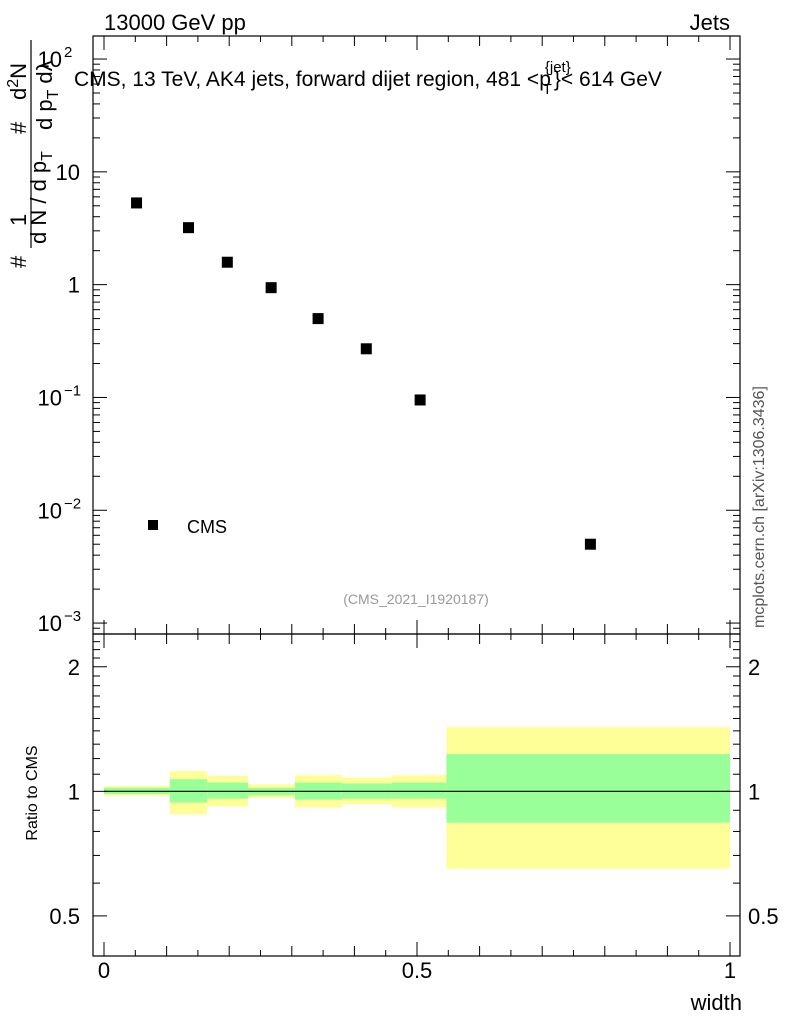  Describe the element at coordinates (64, 916) in the screenshot. I see `ratio-y-tick-label: 0.5` at that location.